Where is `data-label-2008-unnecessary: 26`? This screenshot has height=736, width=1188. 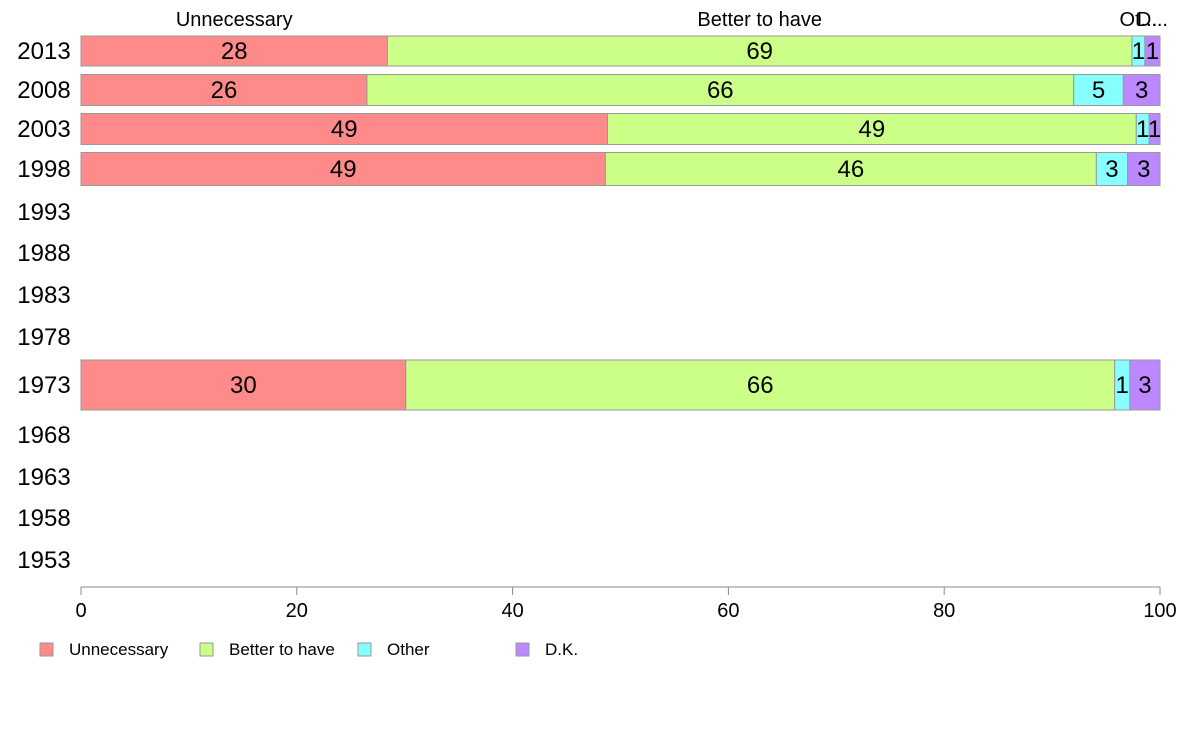
data-label-2008-unnecessary: 26 is located at coordinates (224, 90).